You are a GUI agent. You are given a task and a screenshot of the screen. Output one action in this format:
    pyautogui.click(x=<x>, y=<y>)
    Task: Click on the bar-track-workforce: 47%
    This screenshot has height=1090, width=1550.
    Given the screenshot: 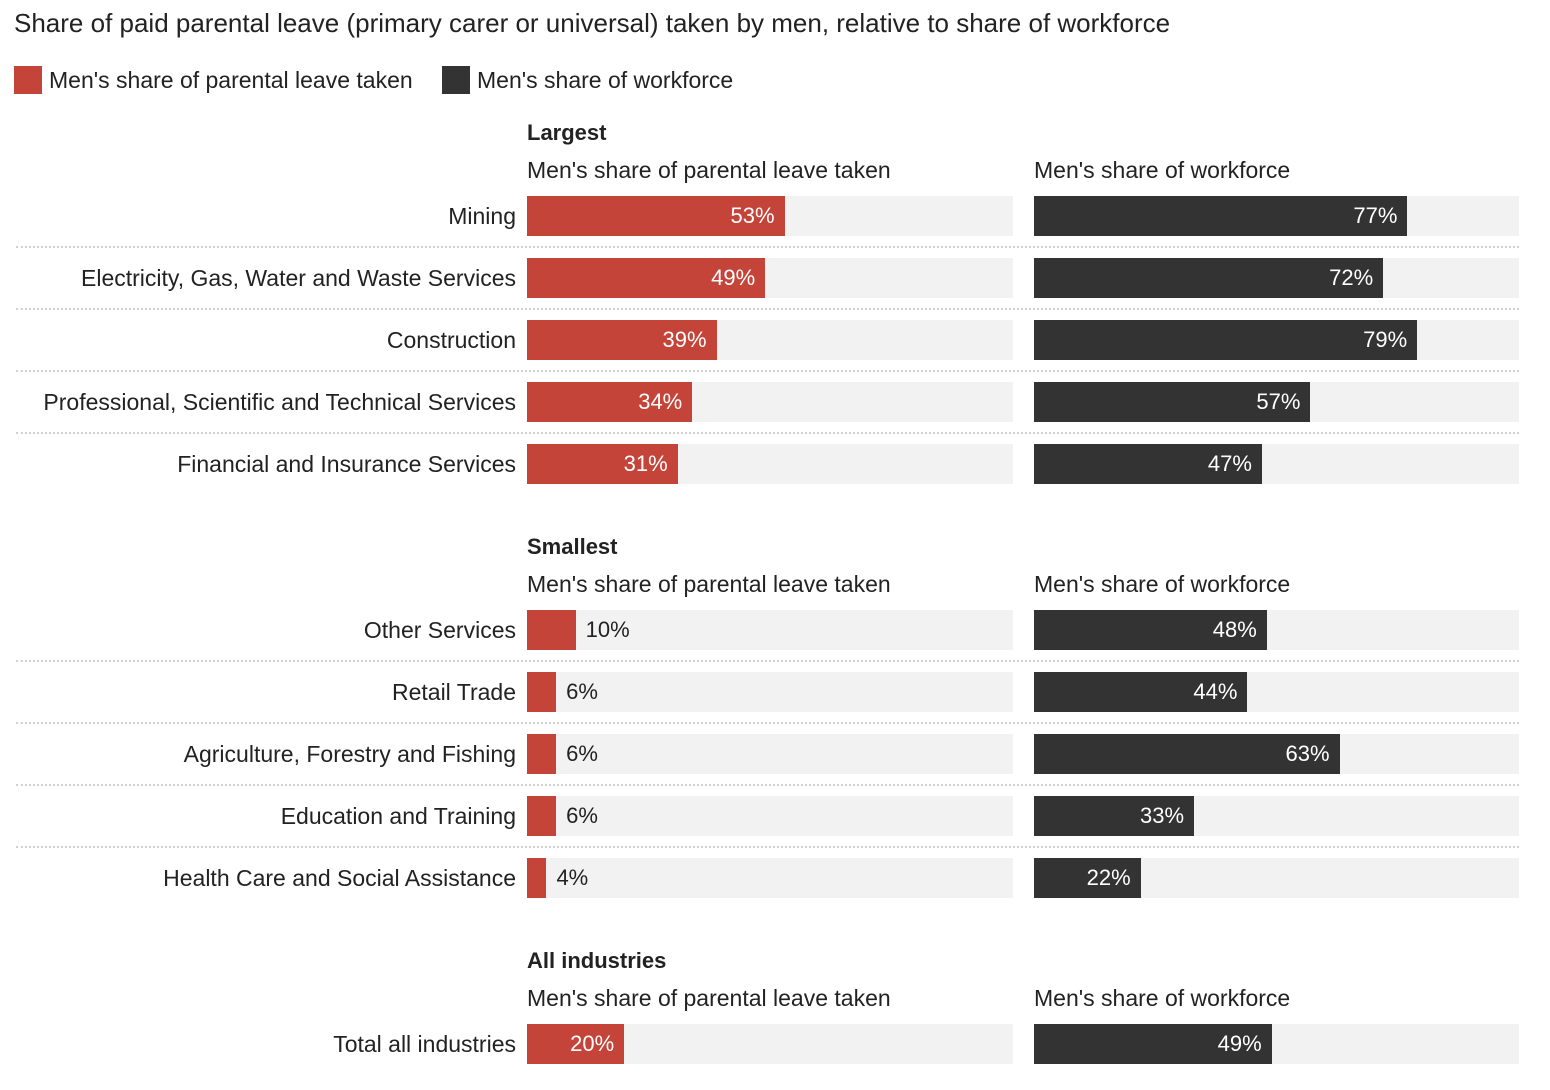 What is the action you would take?
    pyautogui.click(x=1276, y=464)
    